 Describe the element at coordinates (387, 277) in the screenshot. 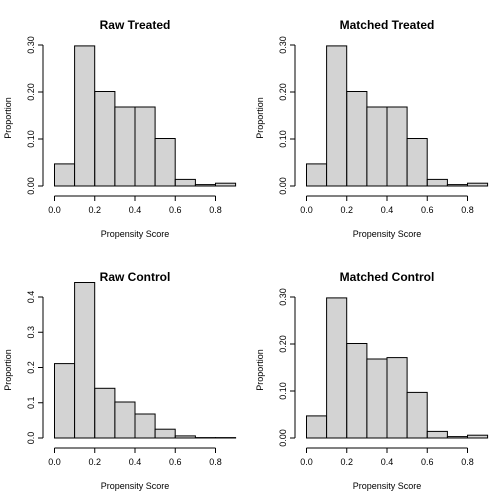

I see `chart-title: Matched Control` at that location.